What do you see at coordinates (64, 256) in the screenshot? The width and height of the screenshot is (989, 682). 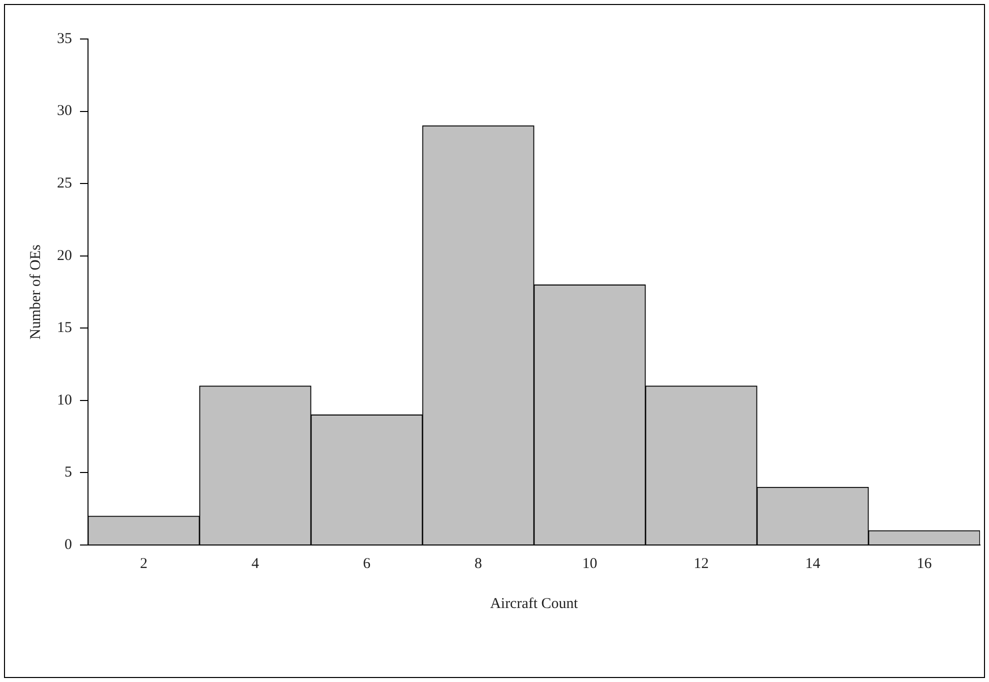 I see `y-tick-label: 20` at bounding box center [64, 256].